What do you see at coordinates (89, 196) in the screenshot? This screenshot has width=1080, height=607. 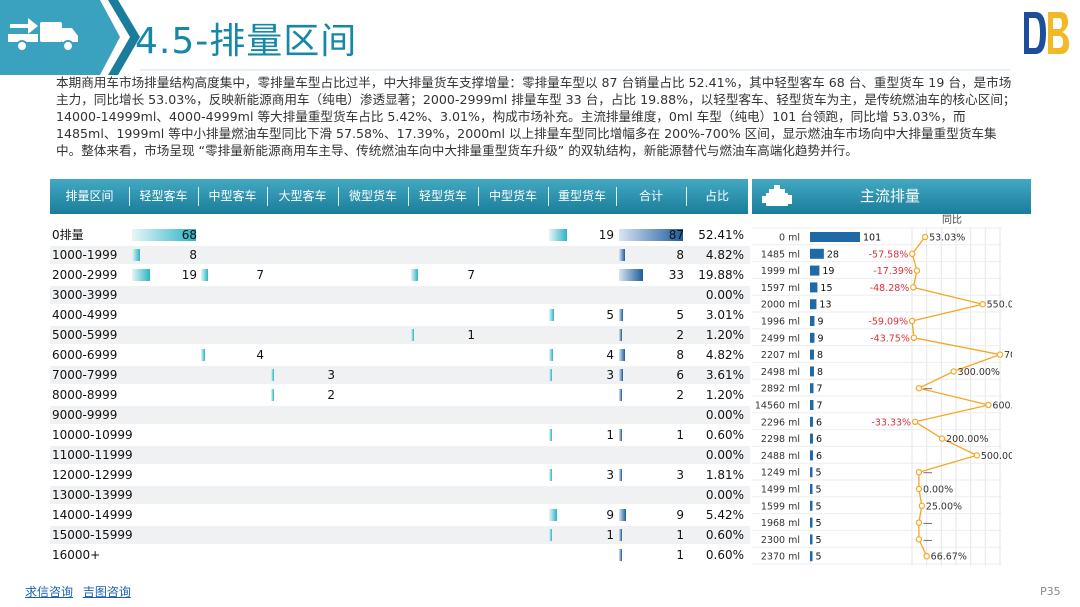 I see `column-header: 排量区间` at bounding box center [89, 196].